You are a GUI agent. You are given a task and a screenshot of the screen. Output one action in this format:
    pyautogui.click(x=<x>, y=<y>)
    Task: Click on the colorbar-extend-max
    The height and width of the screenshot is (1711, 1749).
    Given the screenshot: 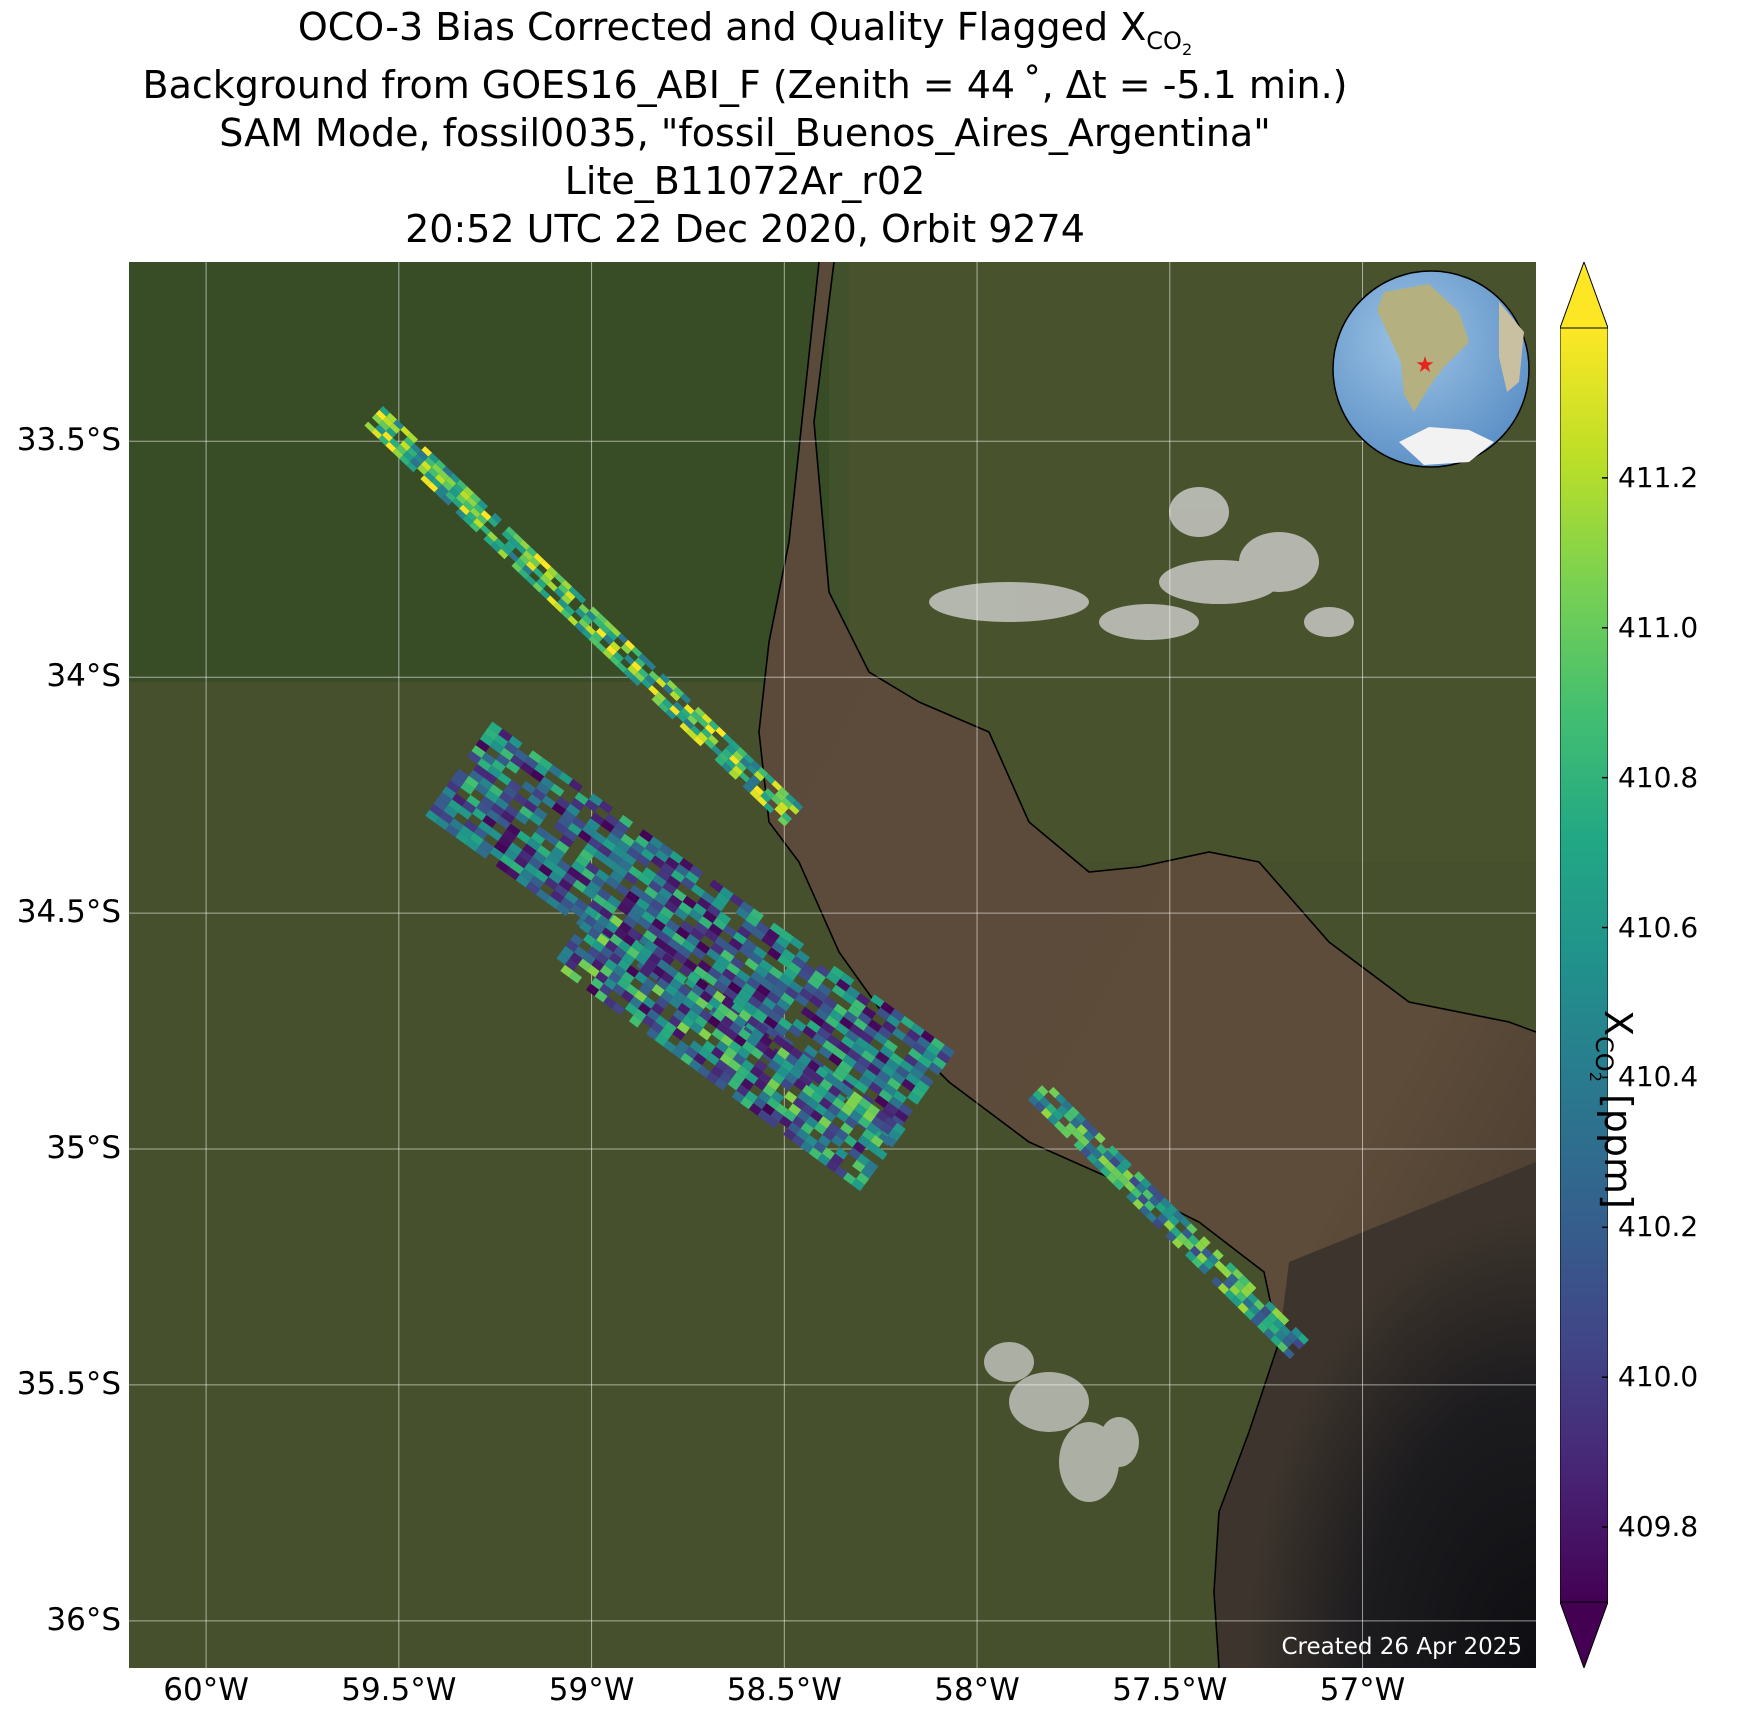 What is the action you would take?
    pyautogui.click(x=1584, y=295)
    